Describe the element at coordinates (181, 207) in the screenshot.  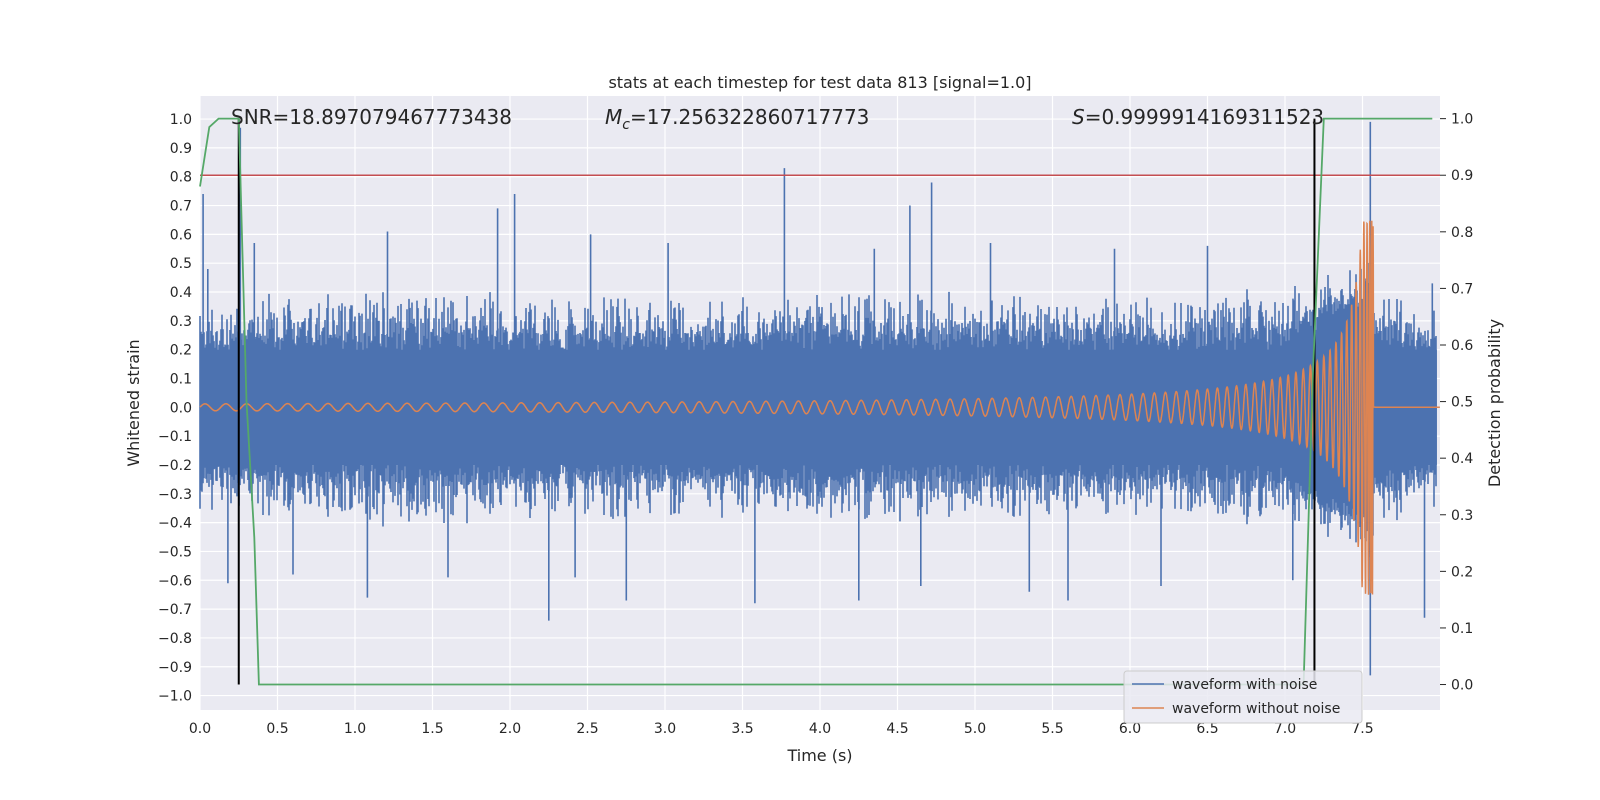
I see `y-tick-label: 0.7` at that location.